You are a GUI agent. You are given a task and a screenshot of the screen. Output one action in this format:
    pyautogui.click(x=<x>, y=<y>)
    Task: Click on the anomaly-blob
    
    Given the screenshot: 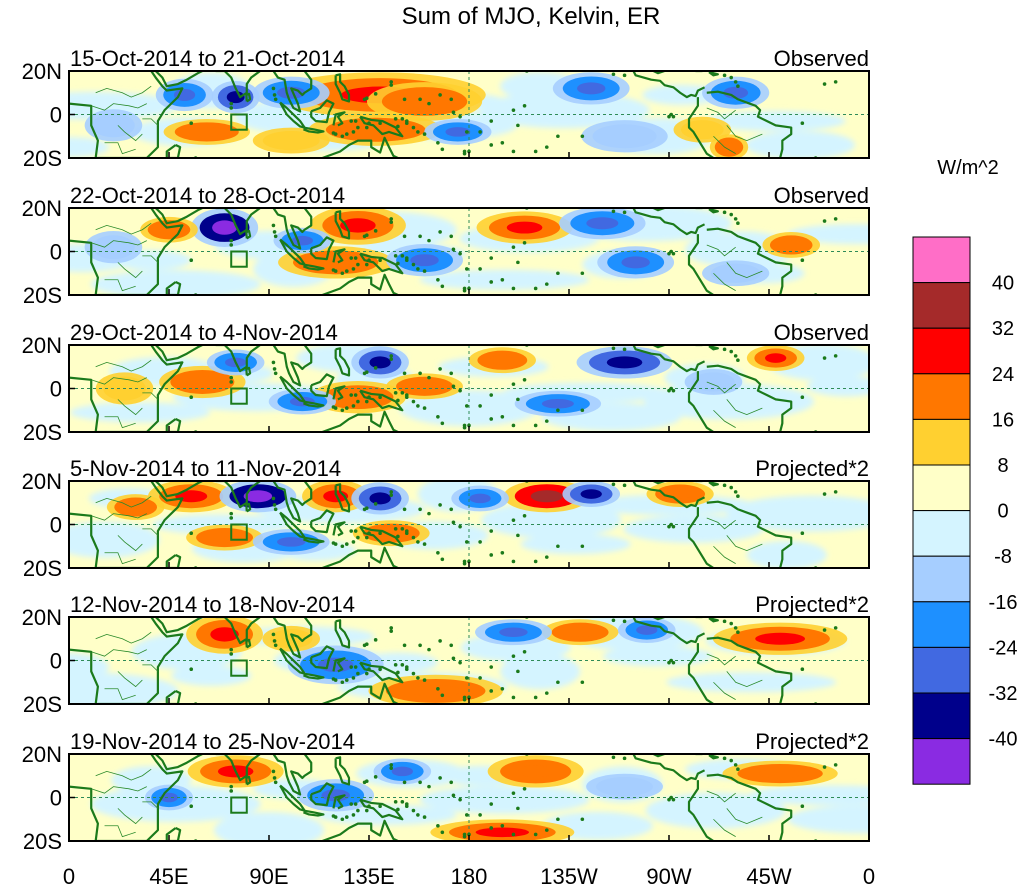 What is the action you would take?
    pyautogui.click(x=113, y=247)
    